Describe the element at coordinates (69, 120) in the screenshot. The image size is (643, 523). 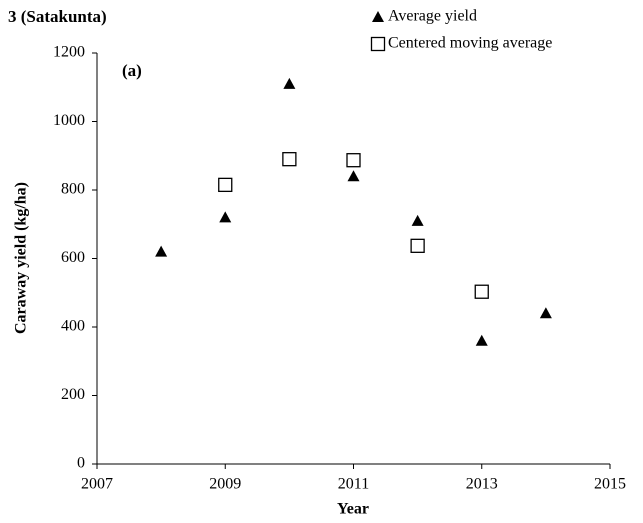
I see `y-tick-label: 1000` at that location.